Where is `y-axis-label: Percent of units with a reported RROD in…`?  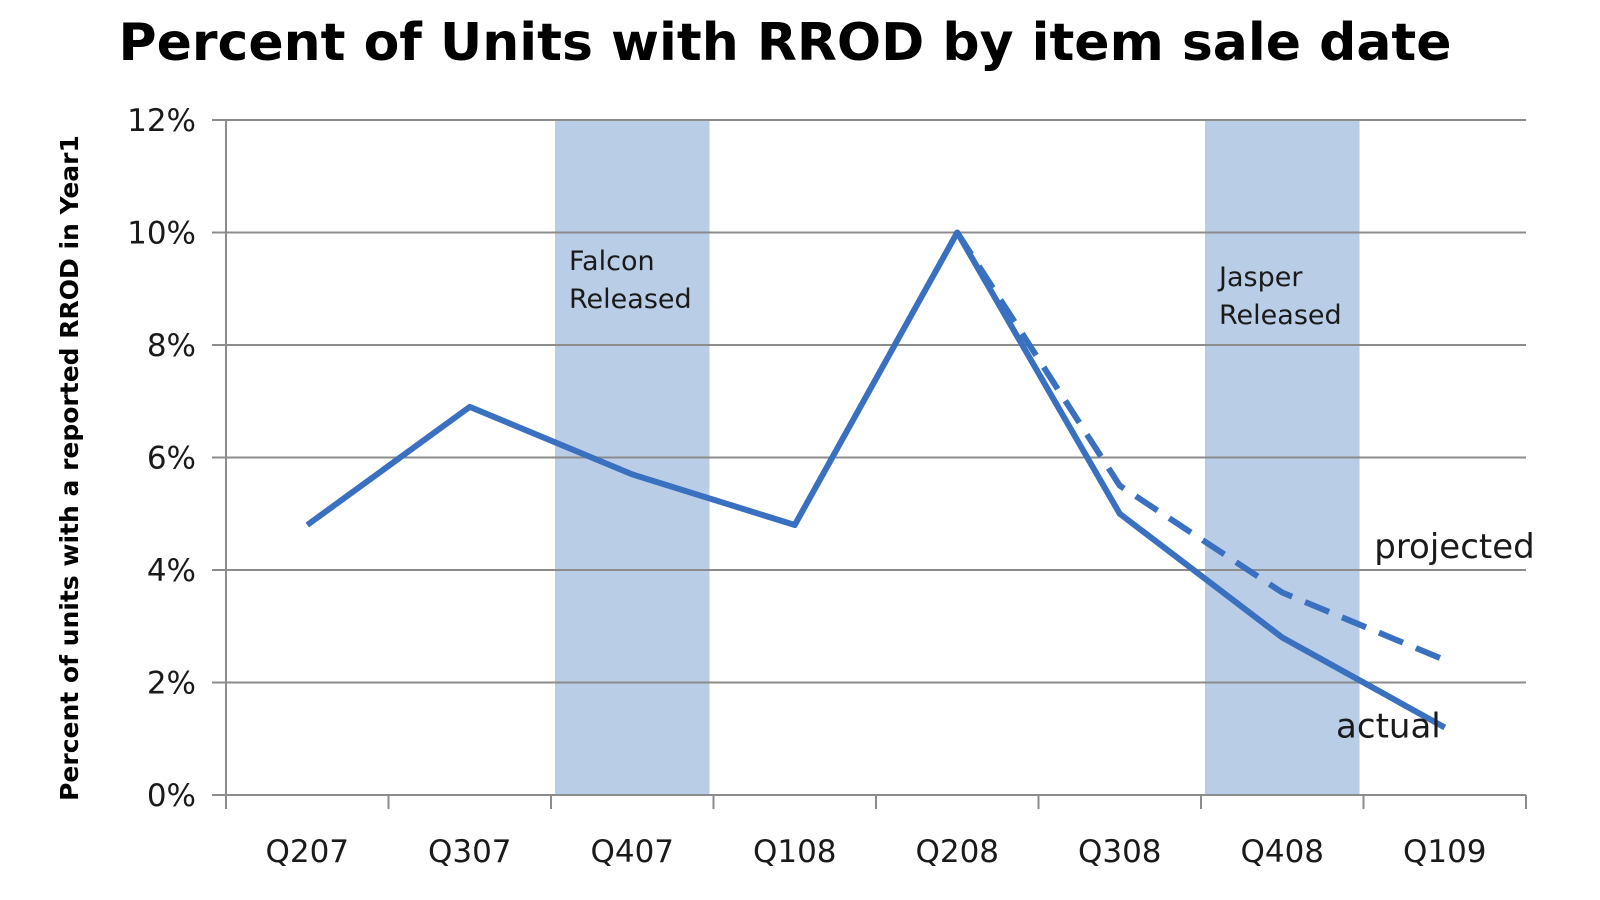
y-axis-label: Percent of units with a reported RROD in… is located at coordinates (69, 468).